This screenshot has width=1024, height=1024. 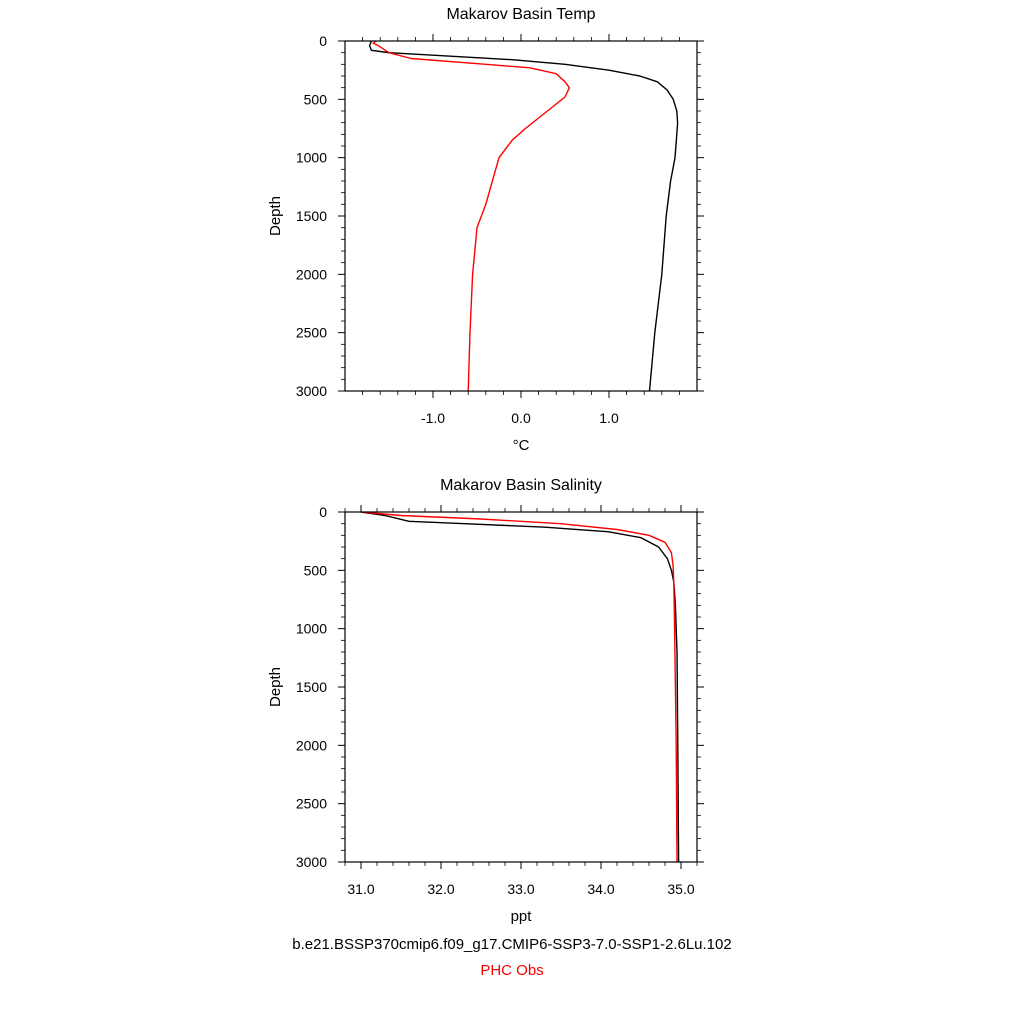 What do you see at coordinates (680, 889) in the screenshot?
I see `x-tick-label: 35.0` at bounding box center [680, 889].